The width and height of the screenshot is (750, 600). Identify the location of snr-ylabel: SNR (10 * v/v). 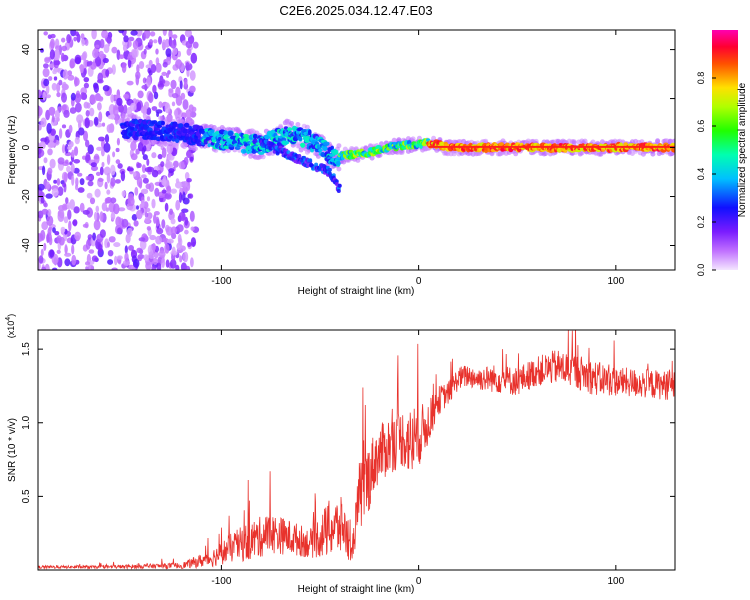
(12, 450).